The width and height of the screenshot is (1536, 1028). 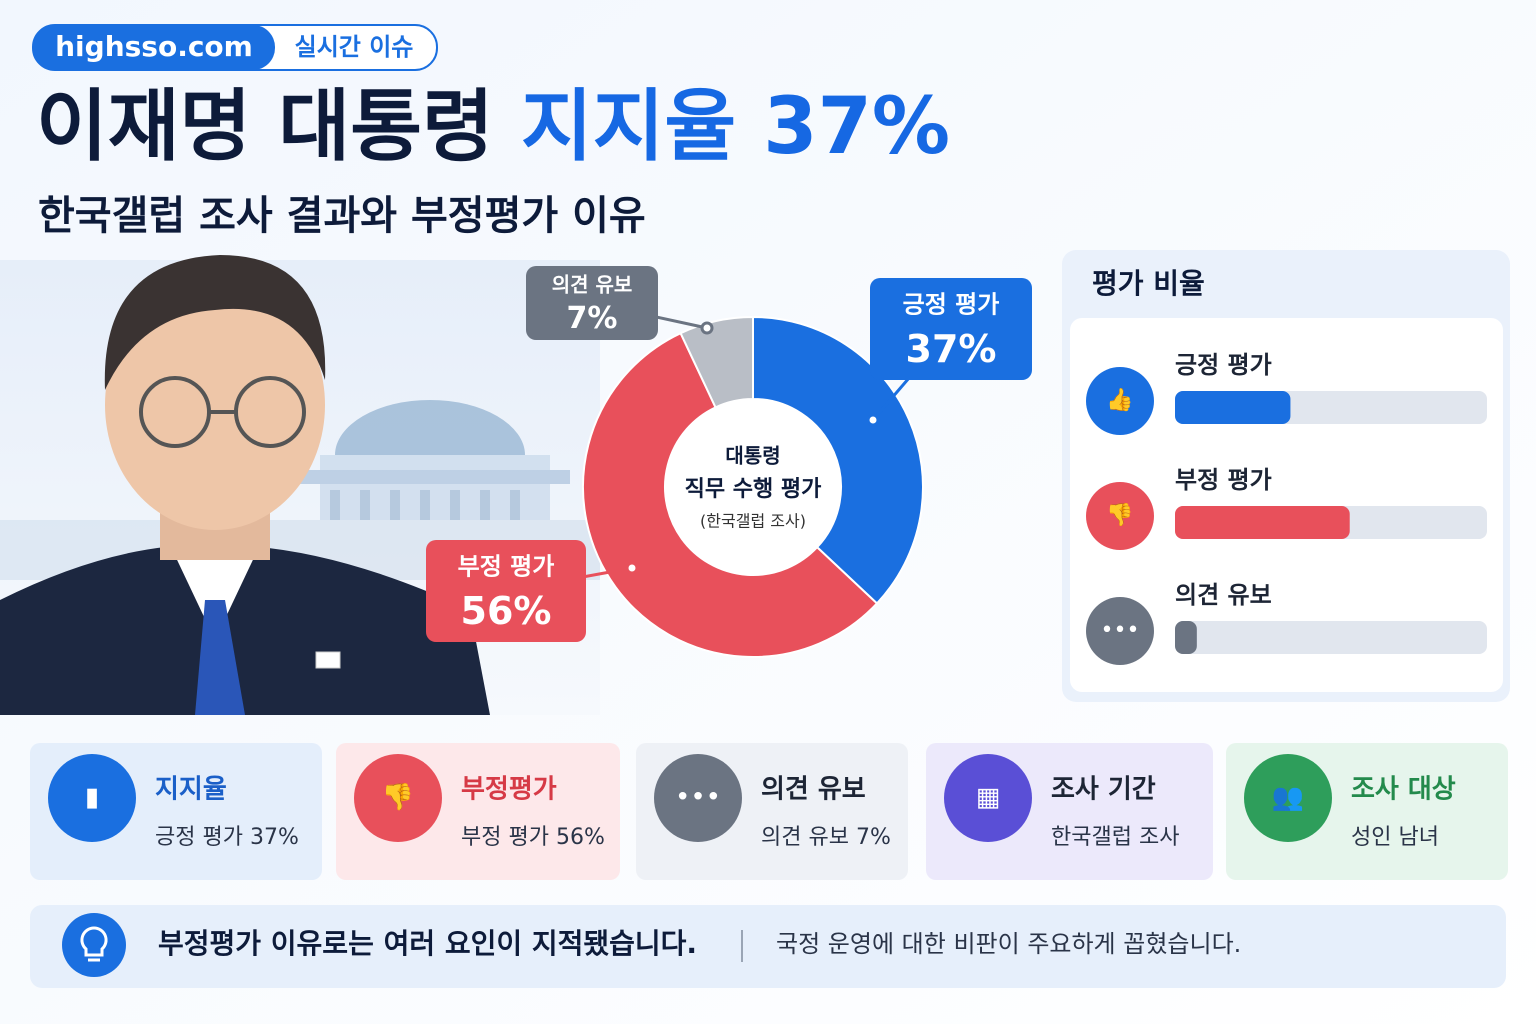 What do you see at coordinates (245, 485) in the screenshot?
I see `person-photo` at bounding box center [245, 485].